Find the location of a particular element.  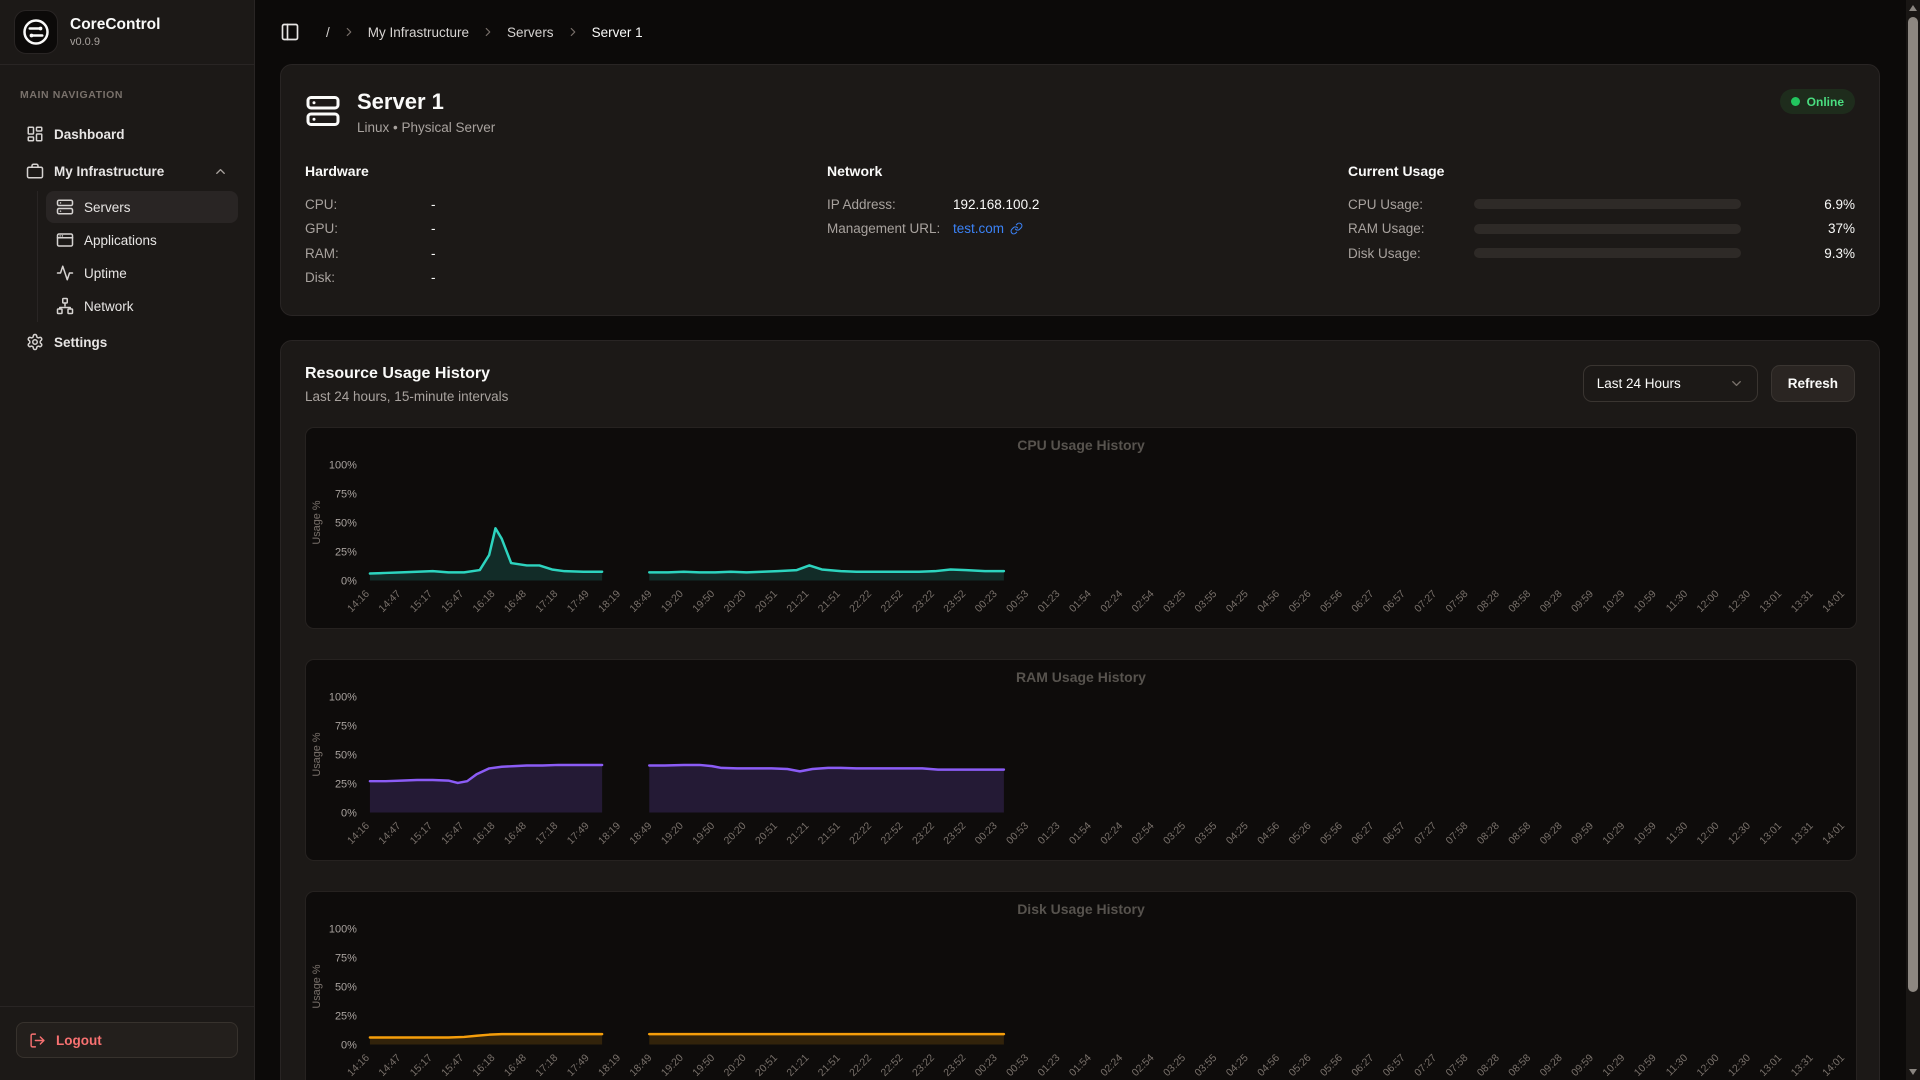

svg-text: 75% is located at coordinates (346, 495).